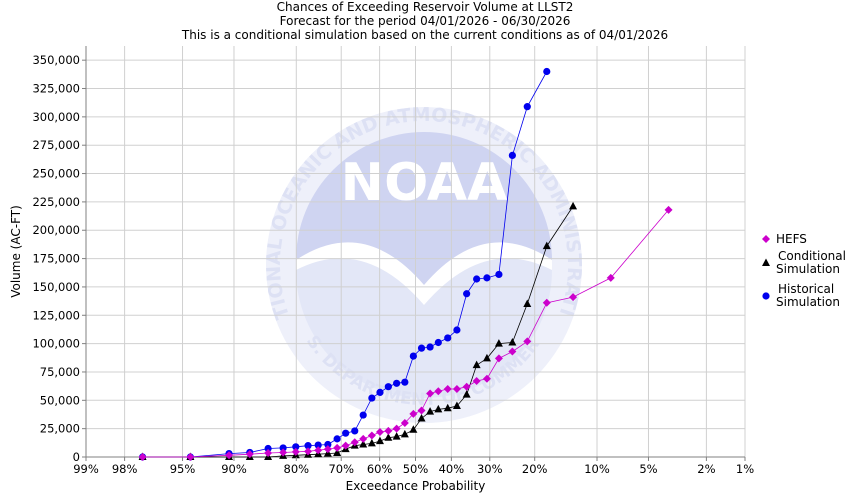 This screenshot has height=500, width=850. Describe the element at coordinates (56, 344) in the screenshot. I see `y-tick-label: 100,000` at that location.